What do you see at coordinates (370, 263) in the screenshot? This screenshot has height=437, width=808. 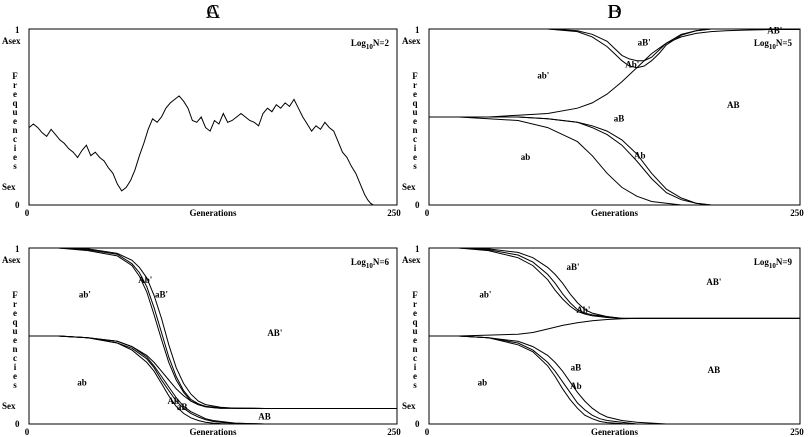 I see `legend-text: Log10N=6` at bounding box center [370, 263].